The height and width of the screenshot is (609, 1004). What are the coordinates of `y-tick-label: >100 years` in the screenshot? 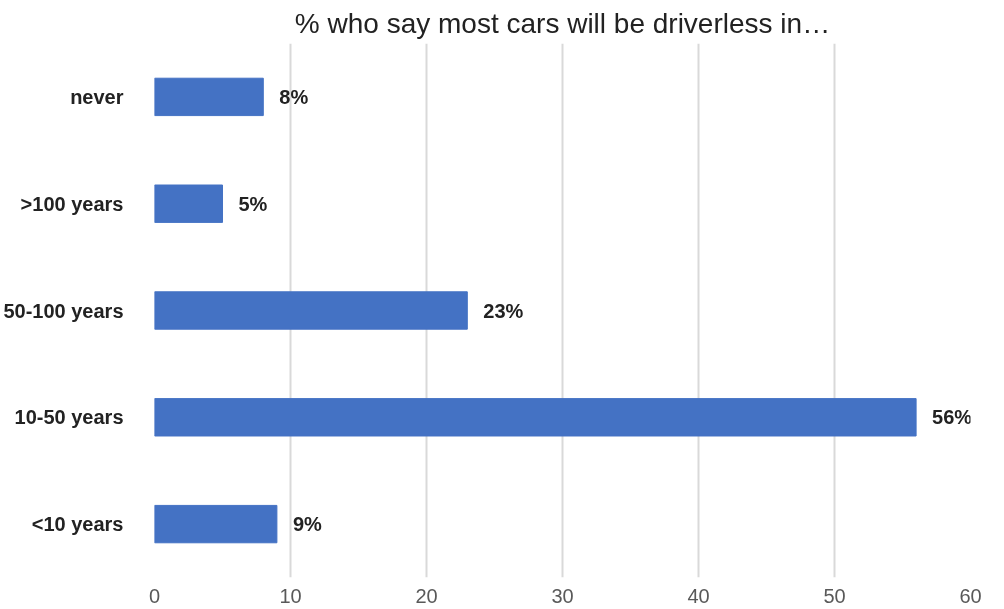 It's located at (72, 203).